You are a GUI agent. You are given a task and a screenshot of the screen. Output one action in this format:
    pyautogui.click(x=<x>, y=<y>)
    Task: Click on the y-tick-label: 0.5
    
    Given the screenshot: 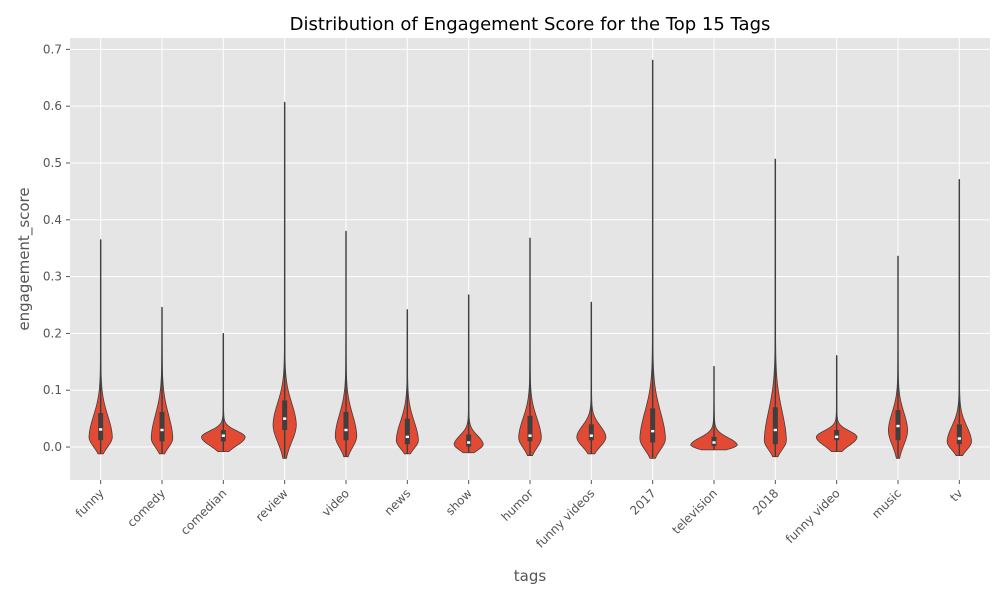 What is the action you would take?
    pyautogui.click(x=52, y=163)
    